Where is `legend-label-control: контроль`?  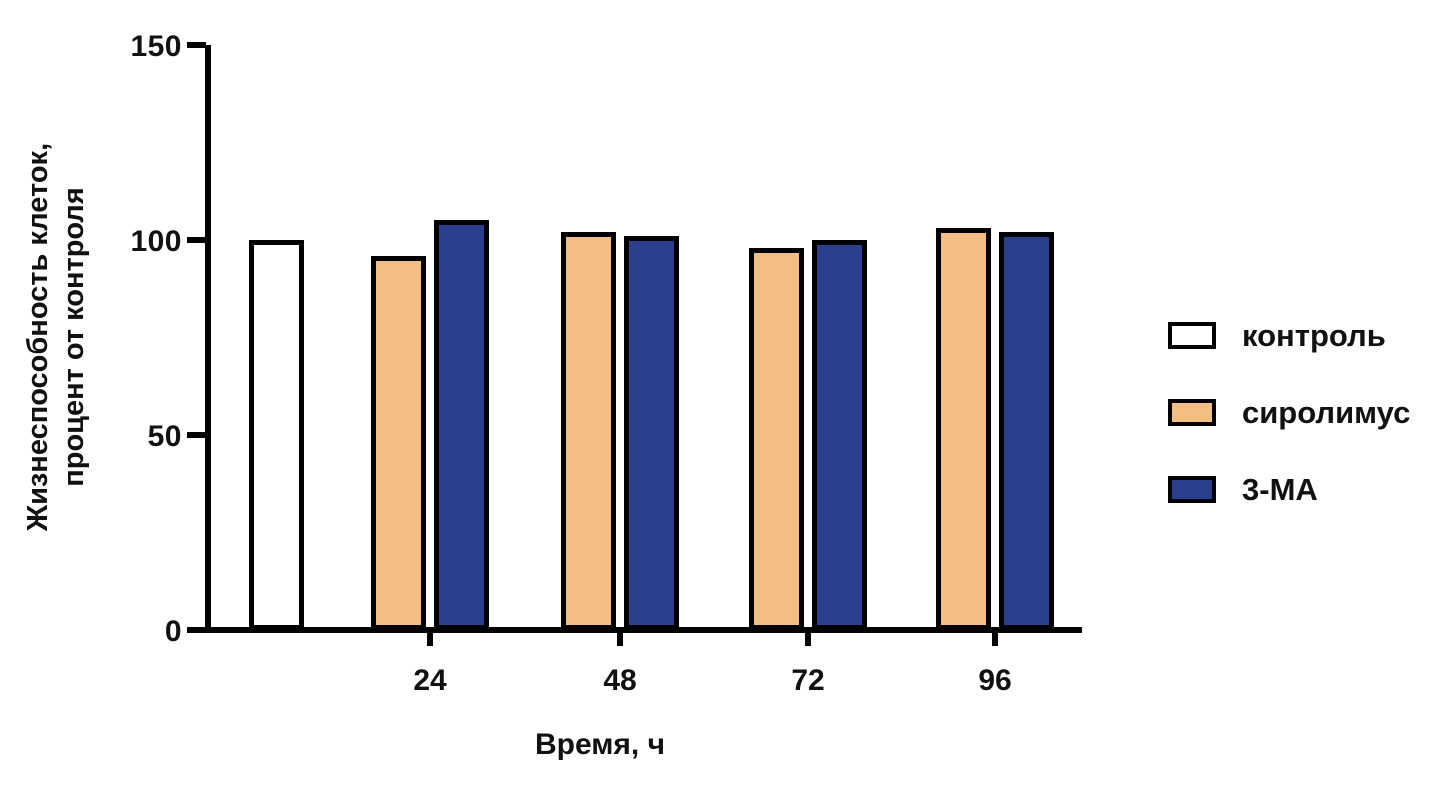
legend-label-control: контроль is located at coordinates (1314, 335).